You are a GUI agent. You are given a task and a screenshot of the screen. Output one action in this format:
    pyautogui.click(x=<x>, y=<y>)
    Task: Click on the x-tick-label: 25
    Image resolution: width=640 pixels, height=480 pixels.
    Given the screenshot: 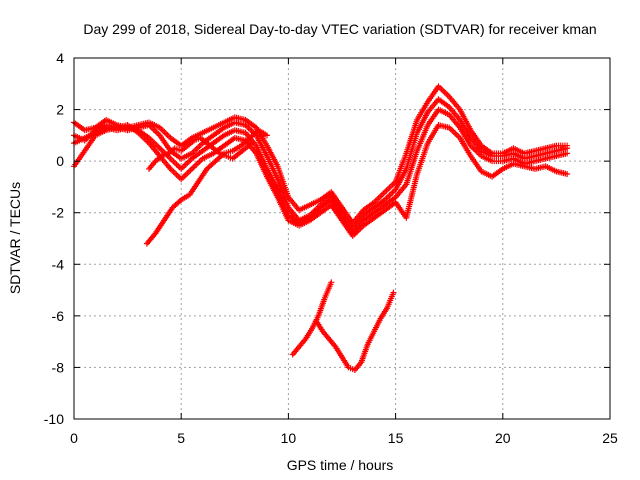 What is the action you would take?
    pyautogui.click(x=610, y=438)
    